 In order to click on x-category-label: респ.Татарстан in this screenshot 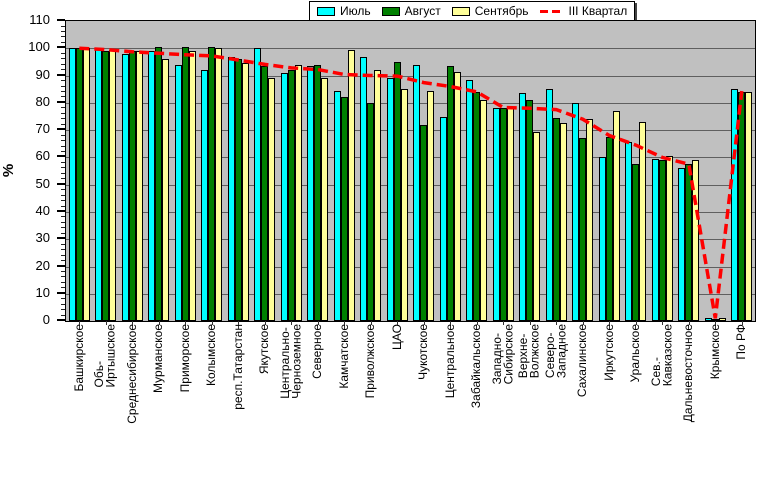, I will do `click(238, 401)`.